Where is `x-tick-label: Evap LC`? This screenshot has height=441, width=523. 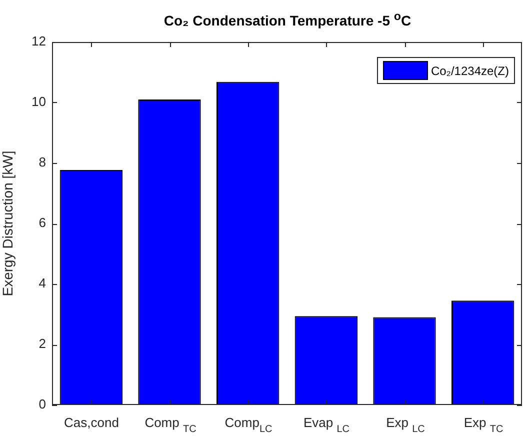
x-tick-label: Evap LC is located at coordinates (326, 425).